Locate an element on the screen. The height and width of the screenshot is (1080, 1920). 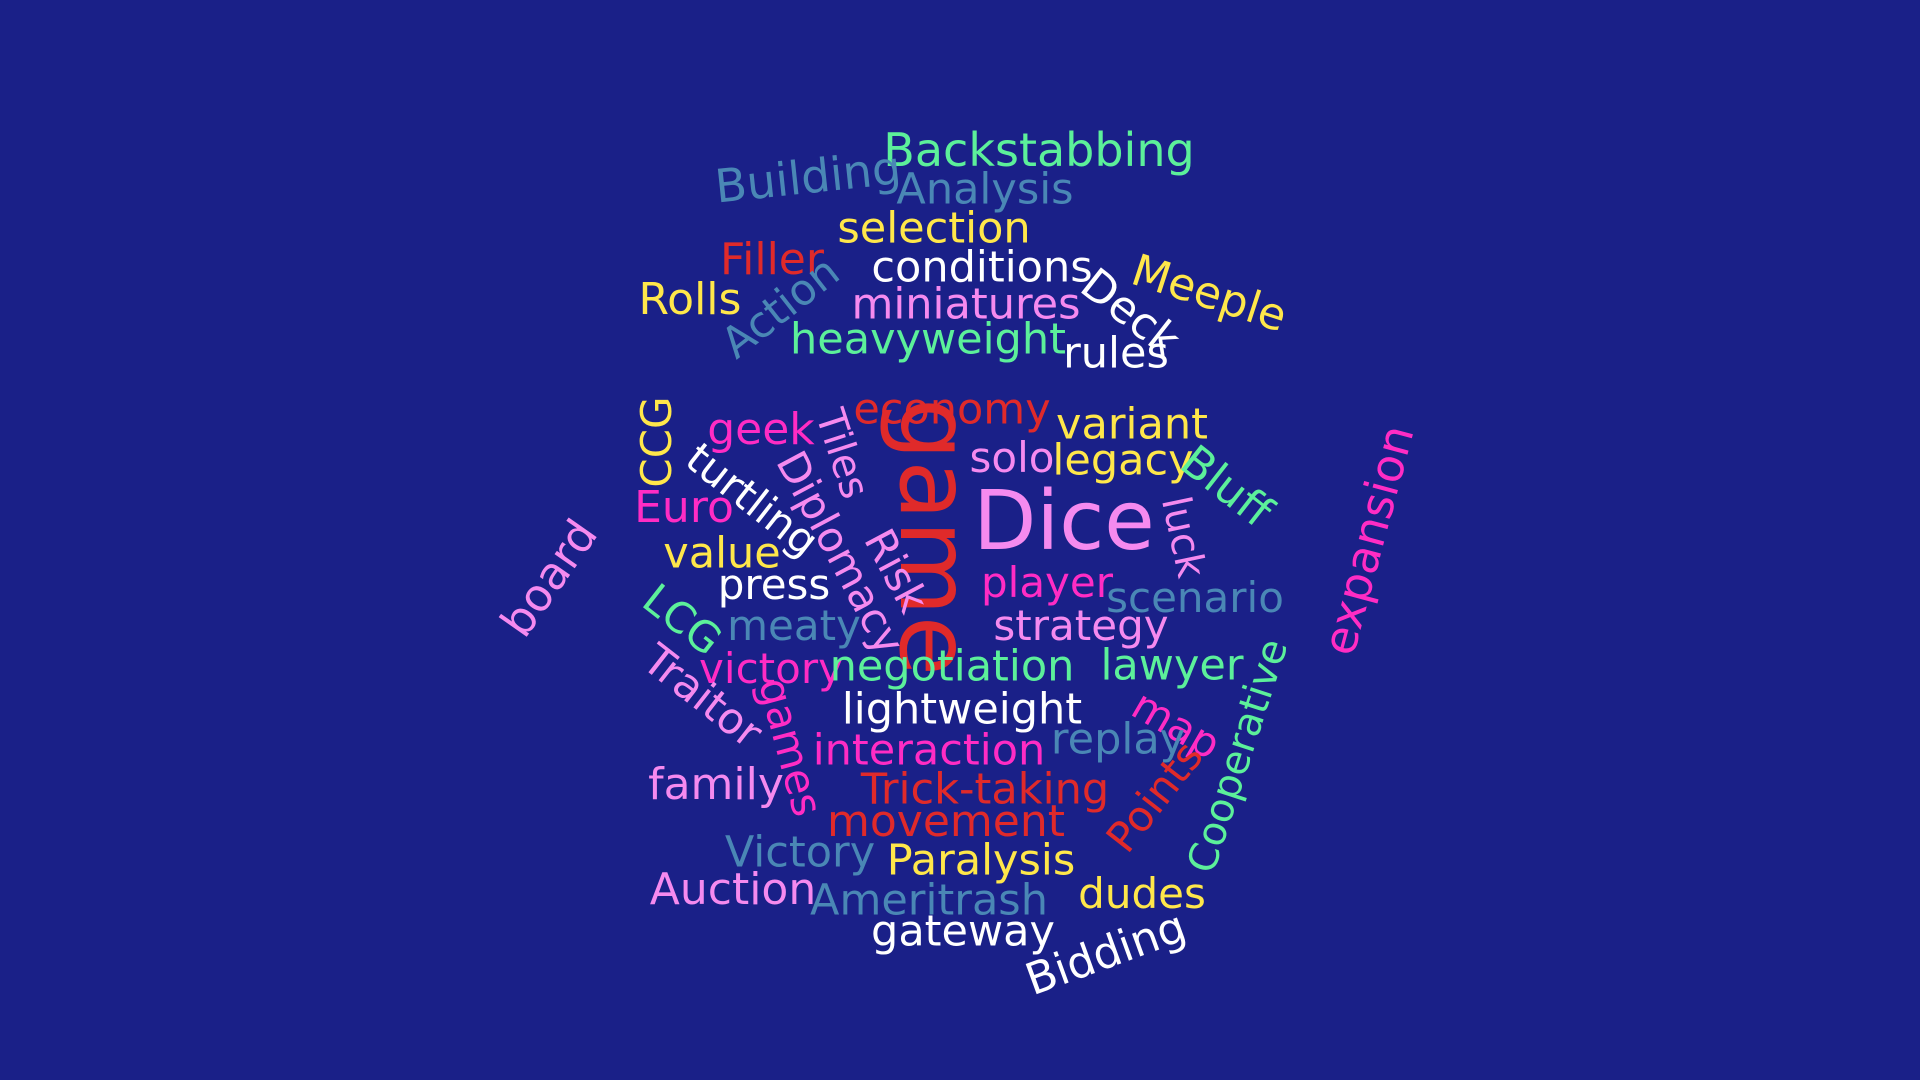
word-geek: geek is located at coordinates (761, 429).